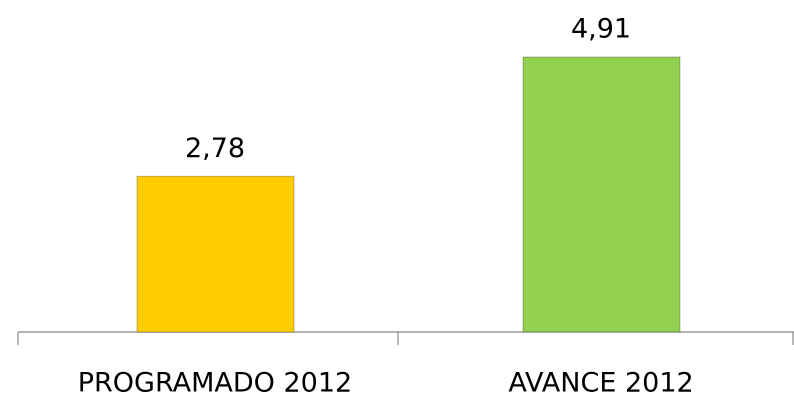 This screenshot has width=794, height=400. What do you see at coordinates (600, 383) in the screenshot?
I see `x-tick-label: AVANCE 2012` at bounding box center [600, 383].